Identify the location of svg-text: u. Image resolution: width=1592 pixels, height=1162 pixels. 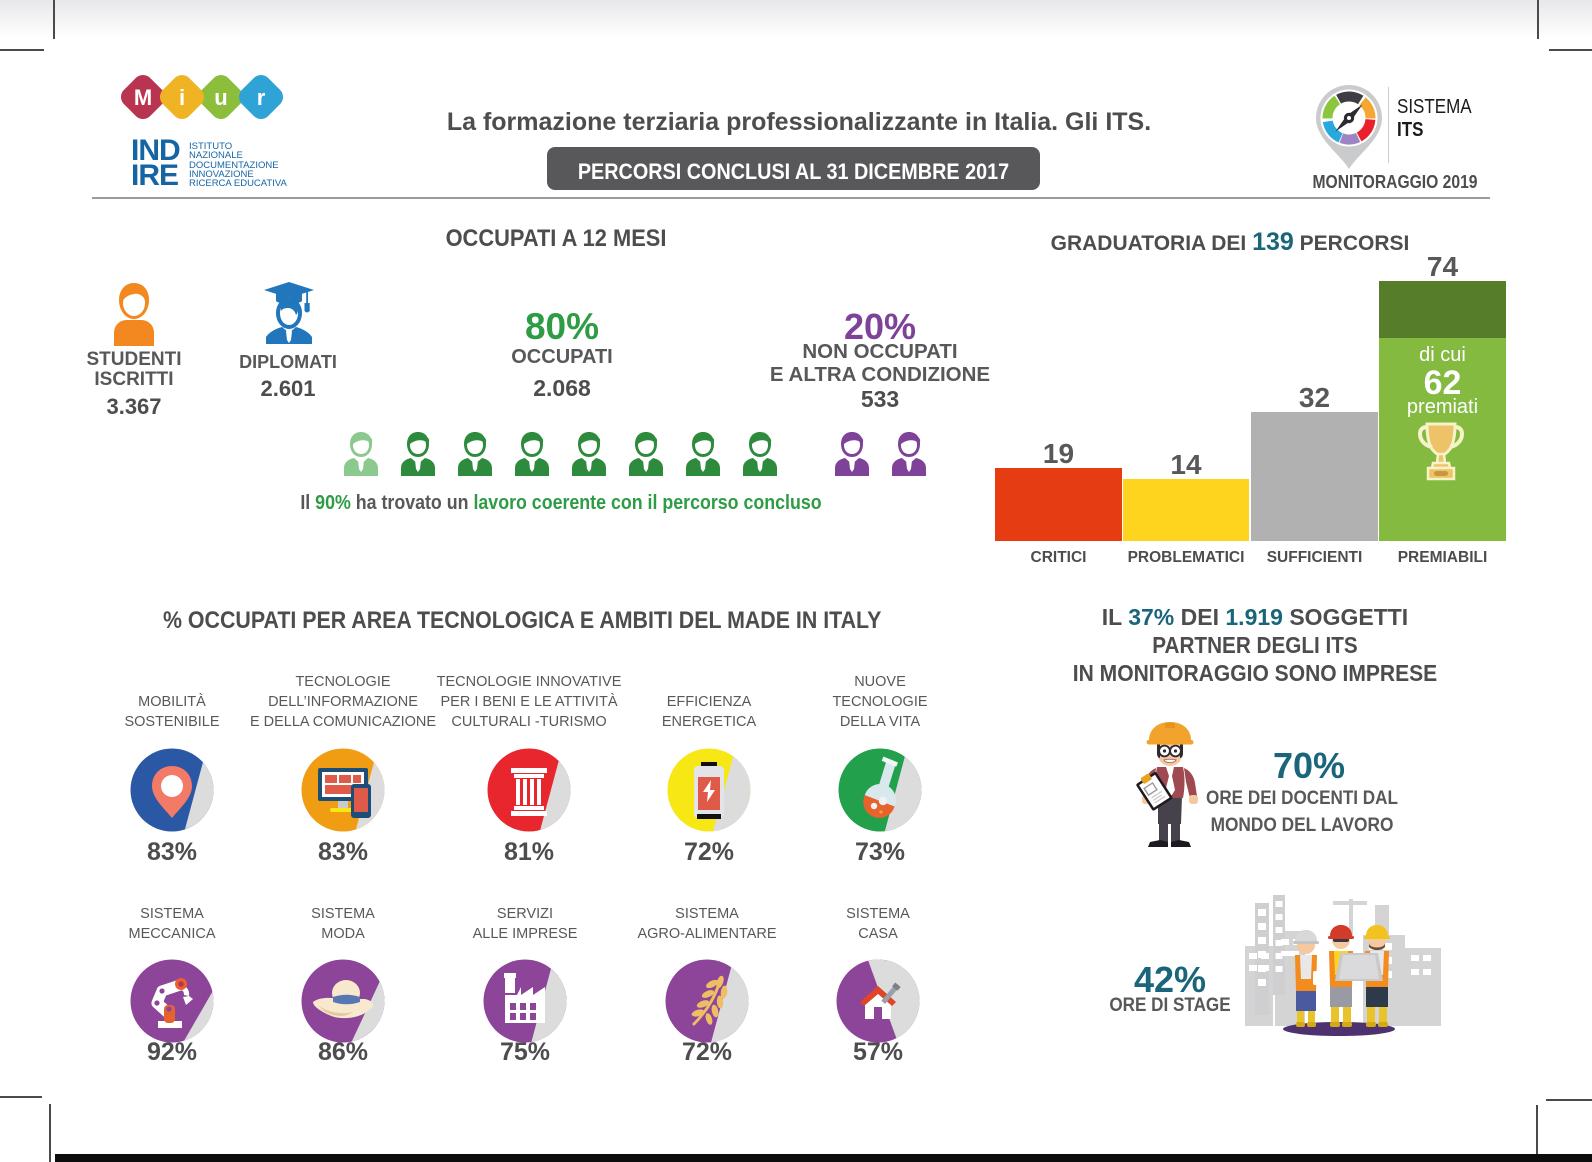
(220, 97).